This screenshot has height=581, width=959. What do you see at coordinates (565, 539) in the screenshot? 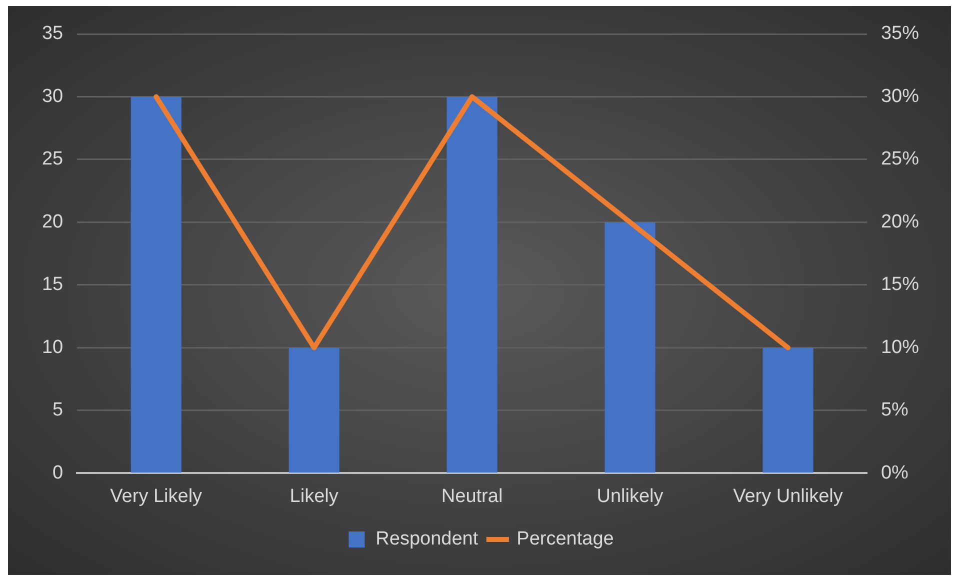
I see `legend-label: Percentage` at bounding box center [565, 539].